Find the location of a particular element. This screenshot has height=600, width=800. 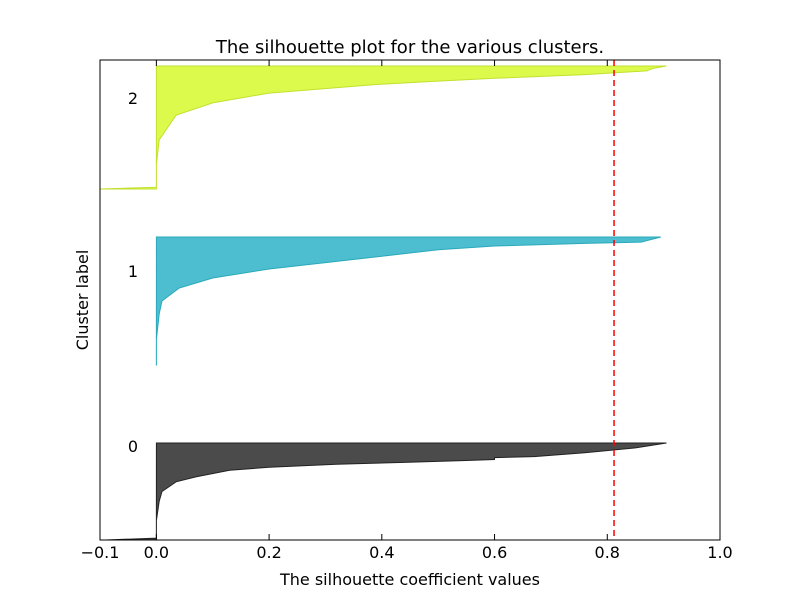

x-tick-label: 0.4 is located at coordinates (381, 552).